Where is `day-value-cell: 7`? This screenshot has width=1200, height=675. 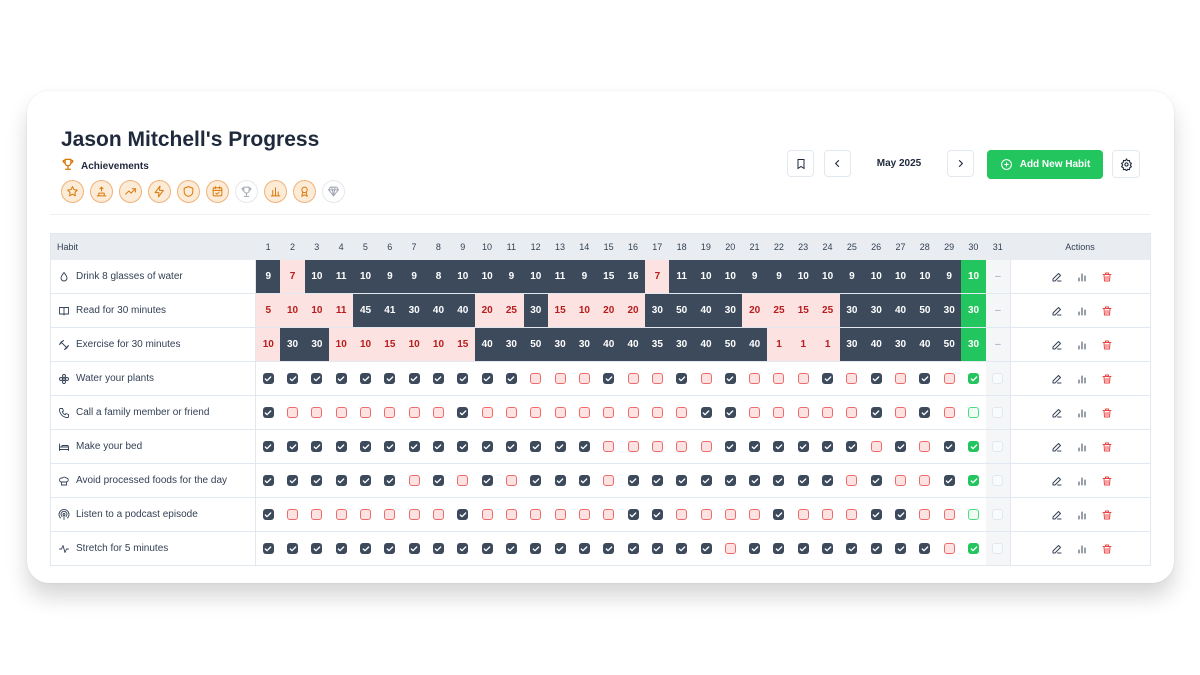
day-value-cell: 7 is located at coordinates (292, 276).